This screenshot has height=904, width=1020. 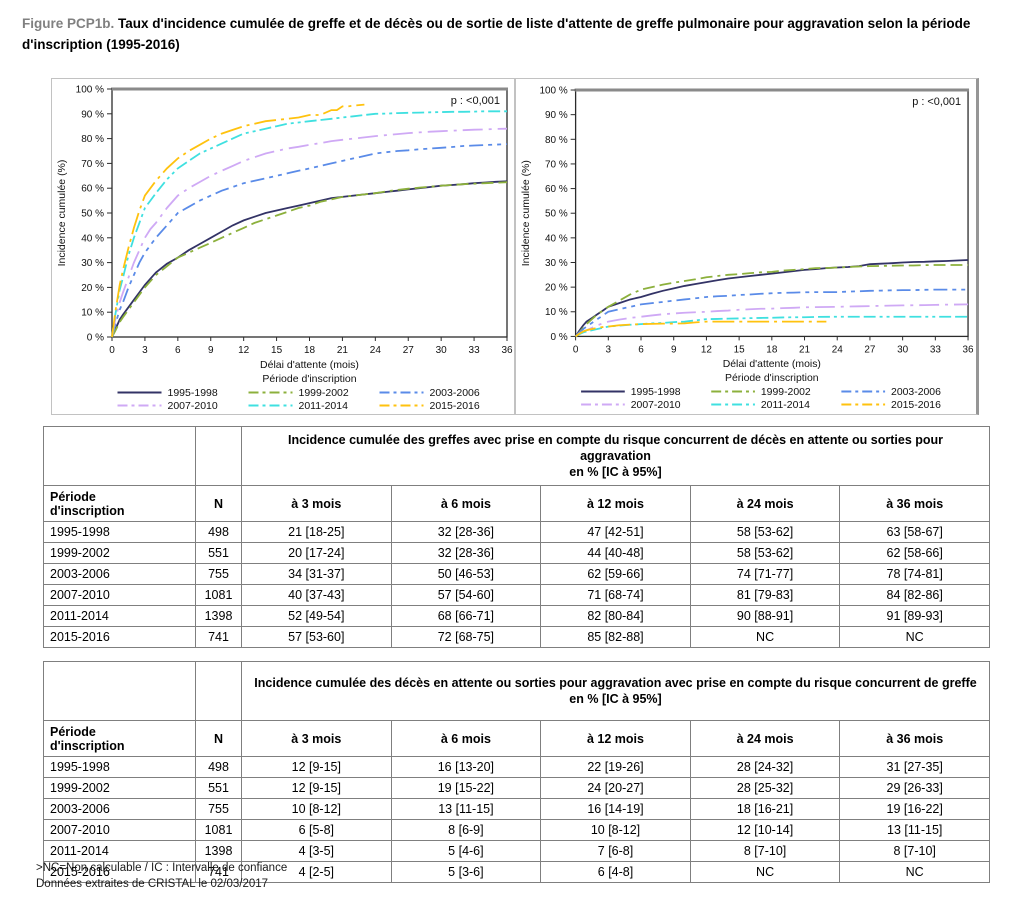 What do you see at coordinates (309, 259) in the screenshot?
I see `series-line-1999-2002` at bounding box center [309, 259].